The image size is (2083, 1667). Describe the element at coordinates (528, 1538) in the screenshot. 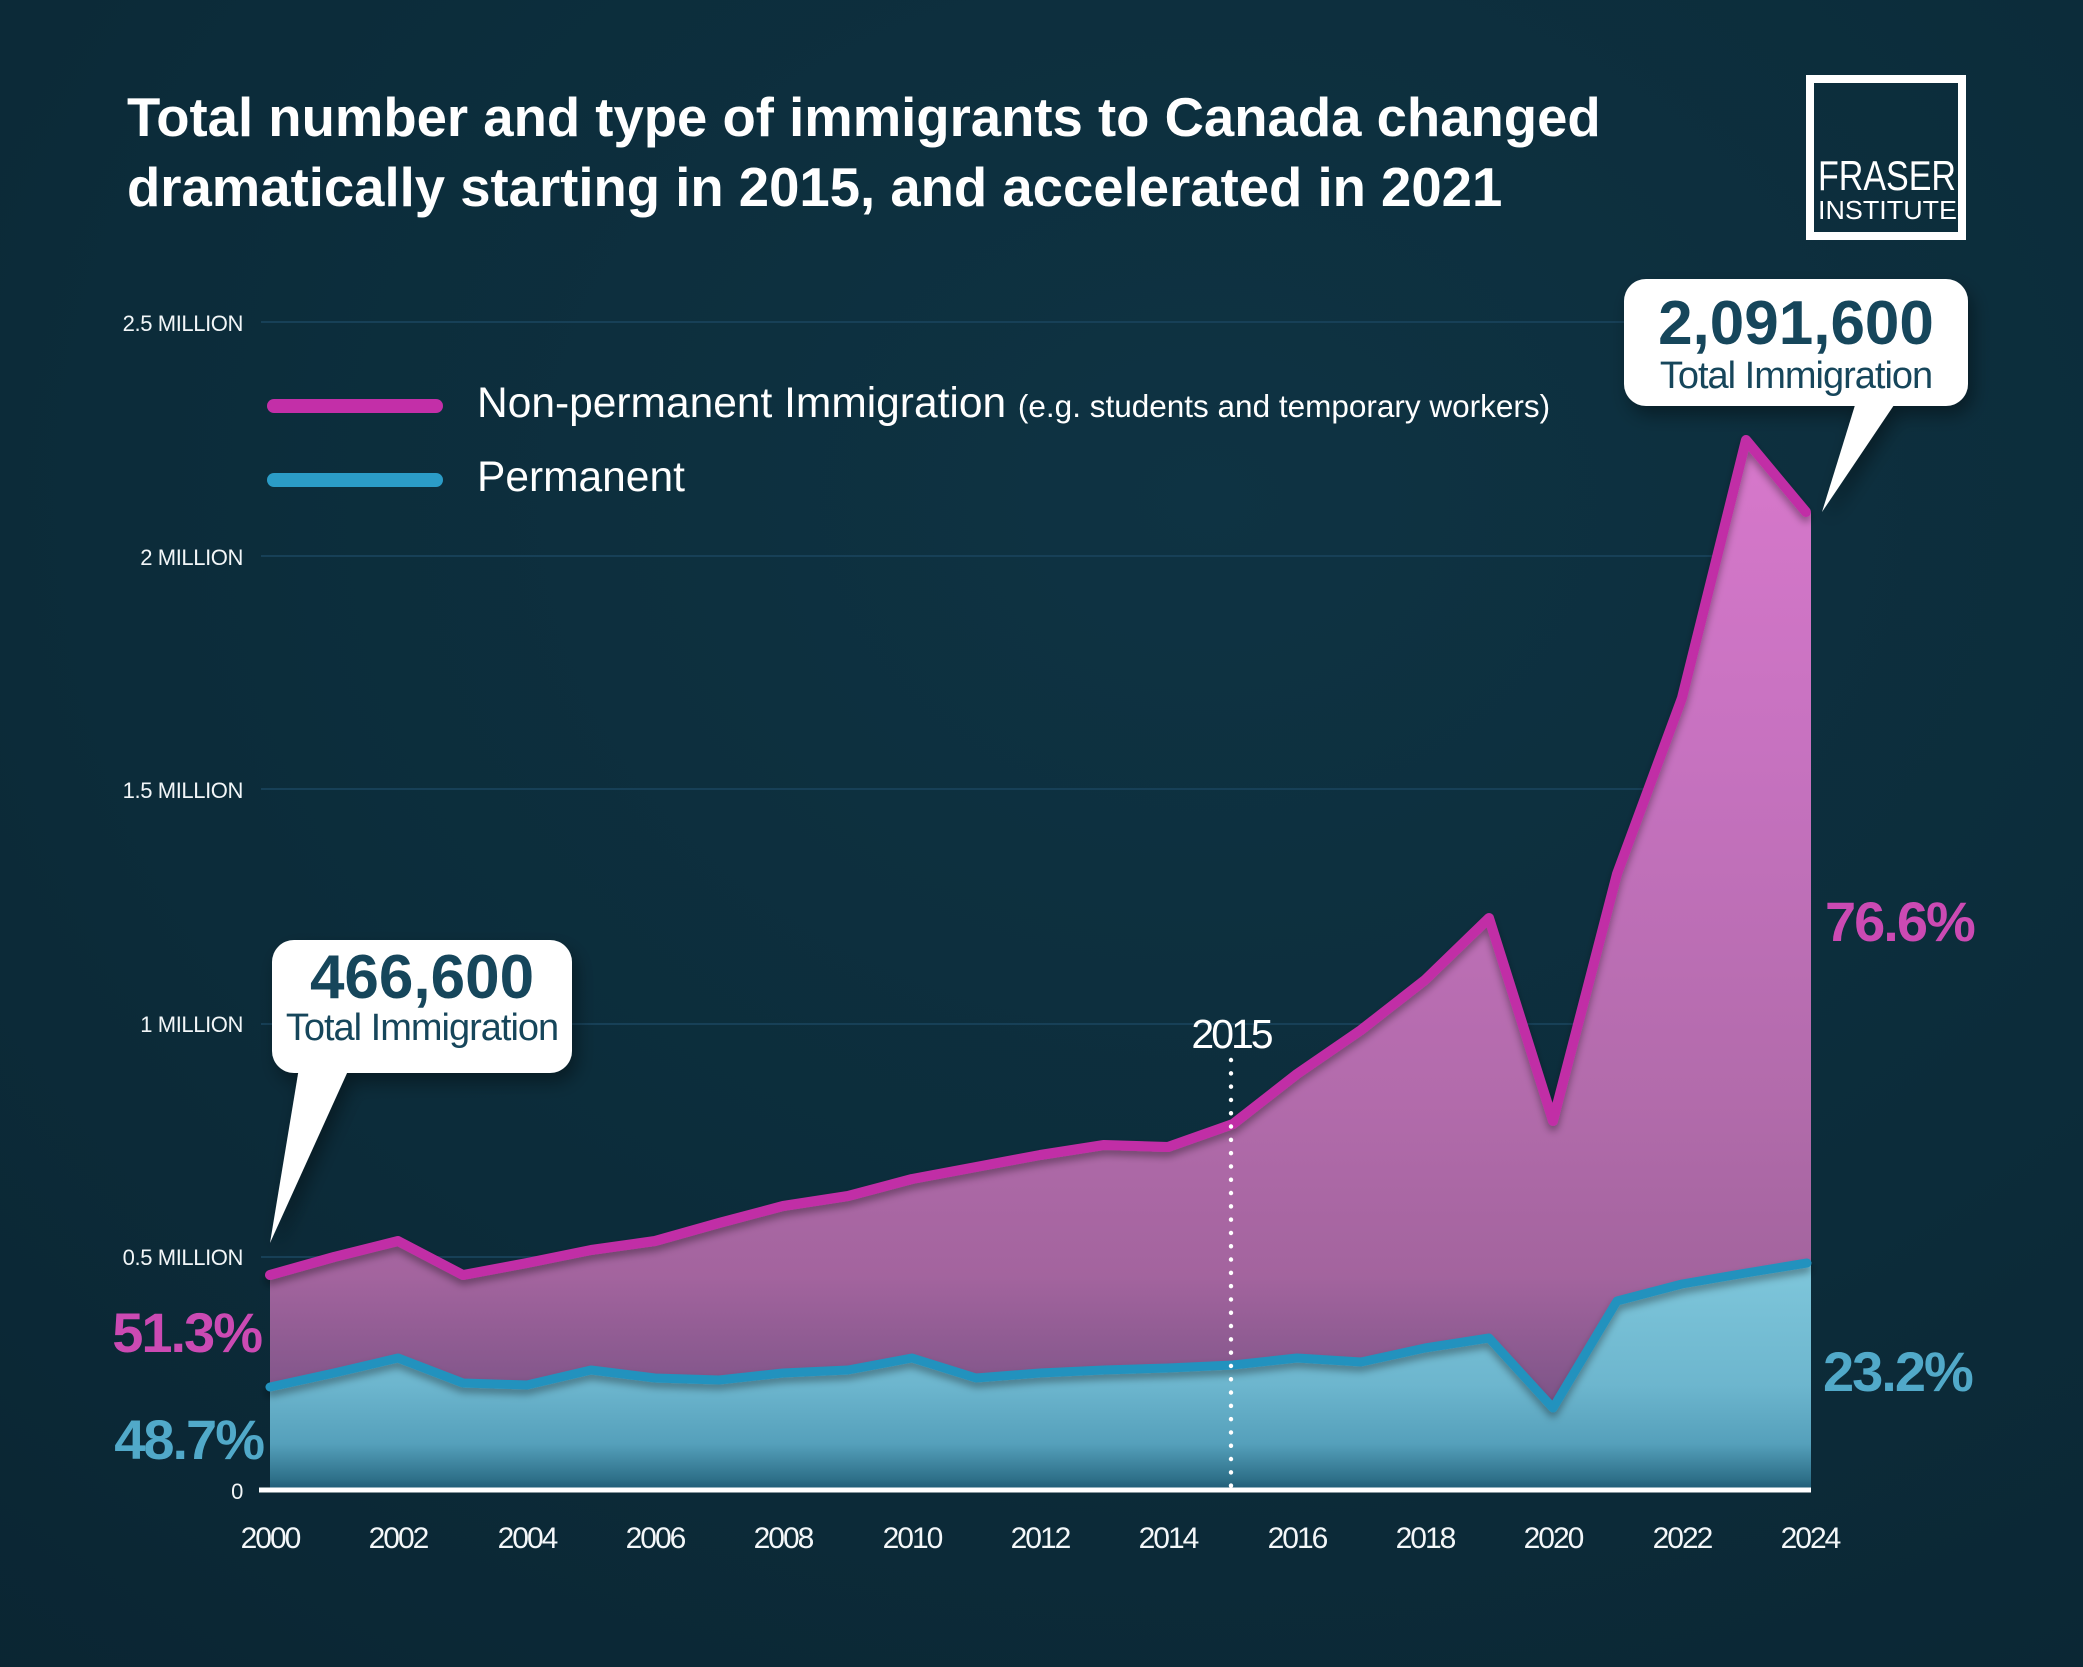

I see `svg-text: 2004` at that location.